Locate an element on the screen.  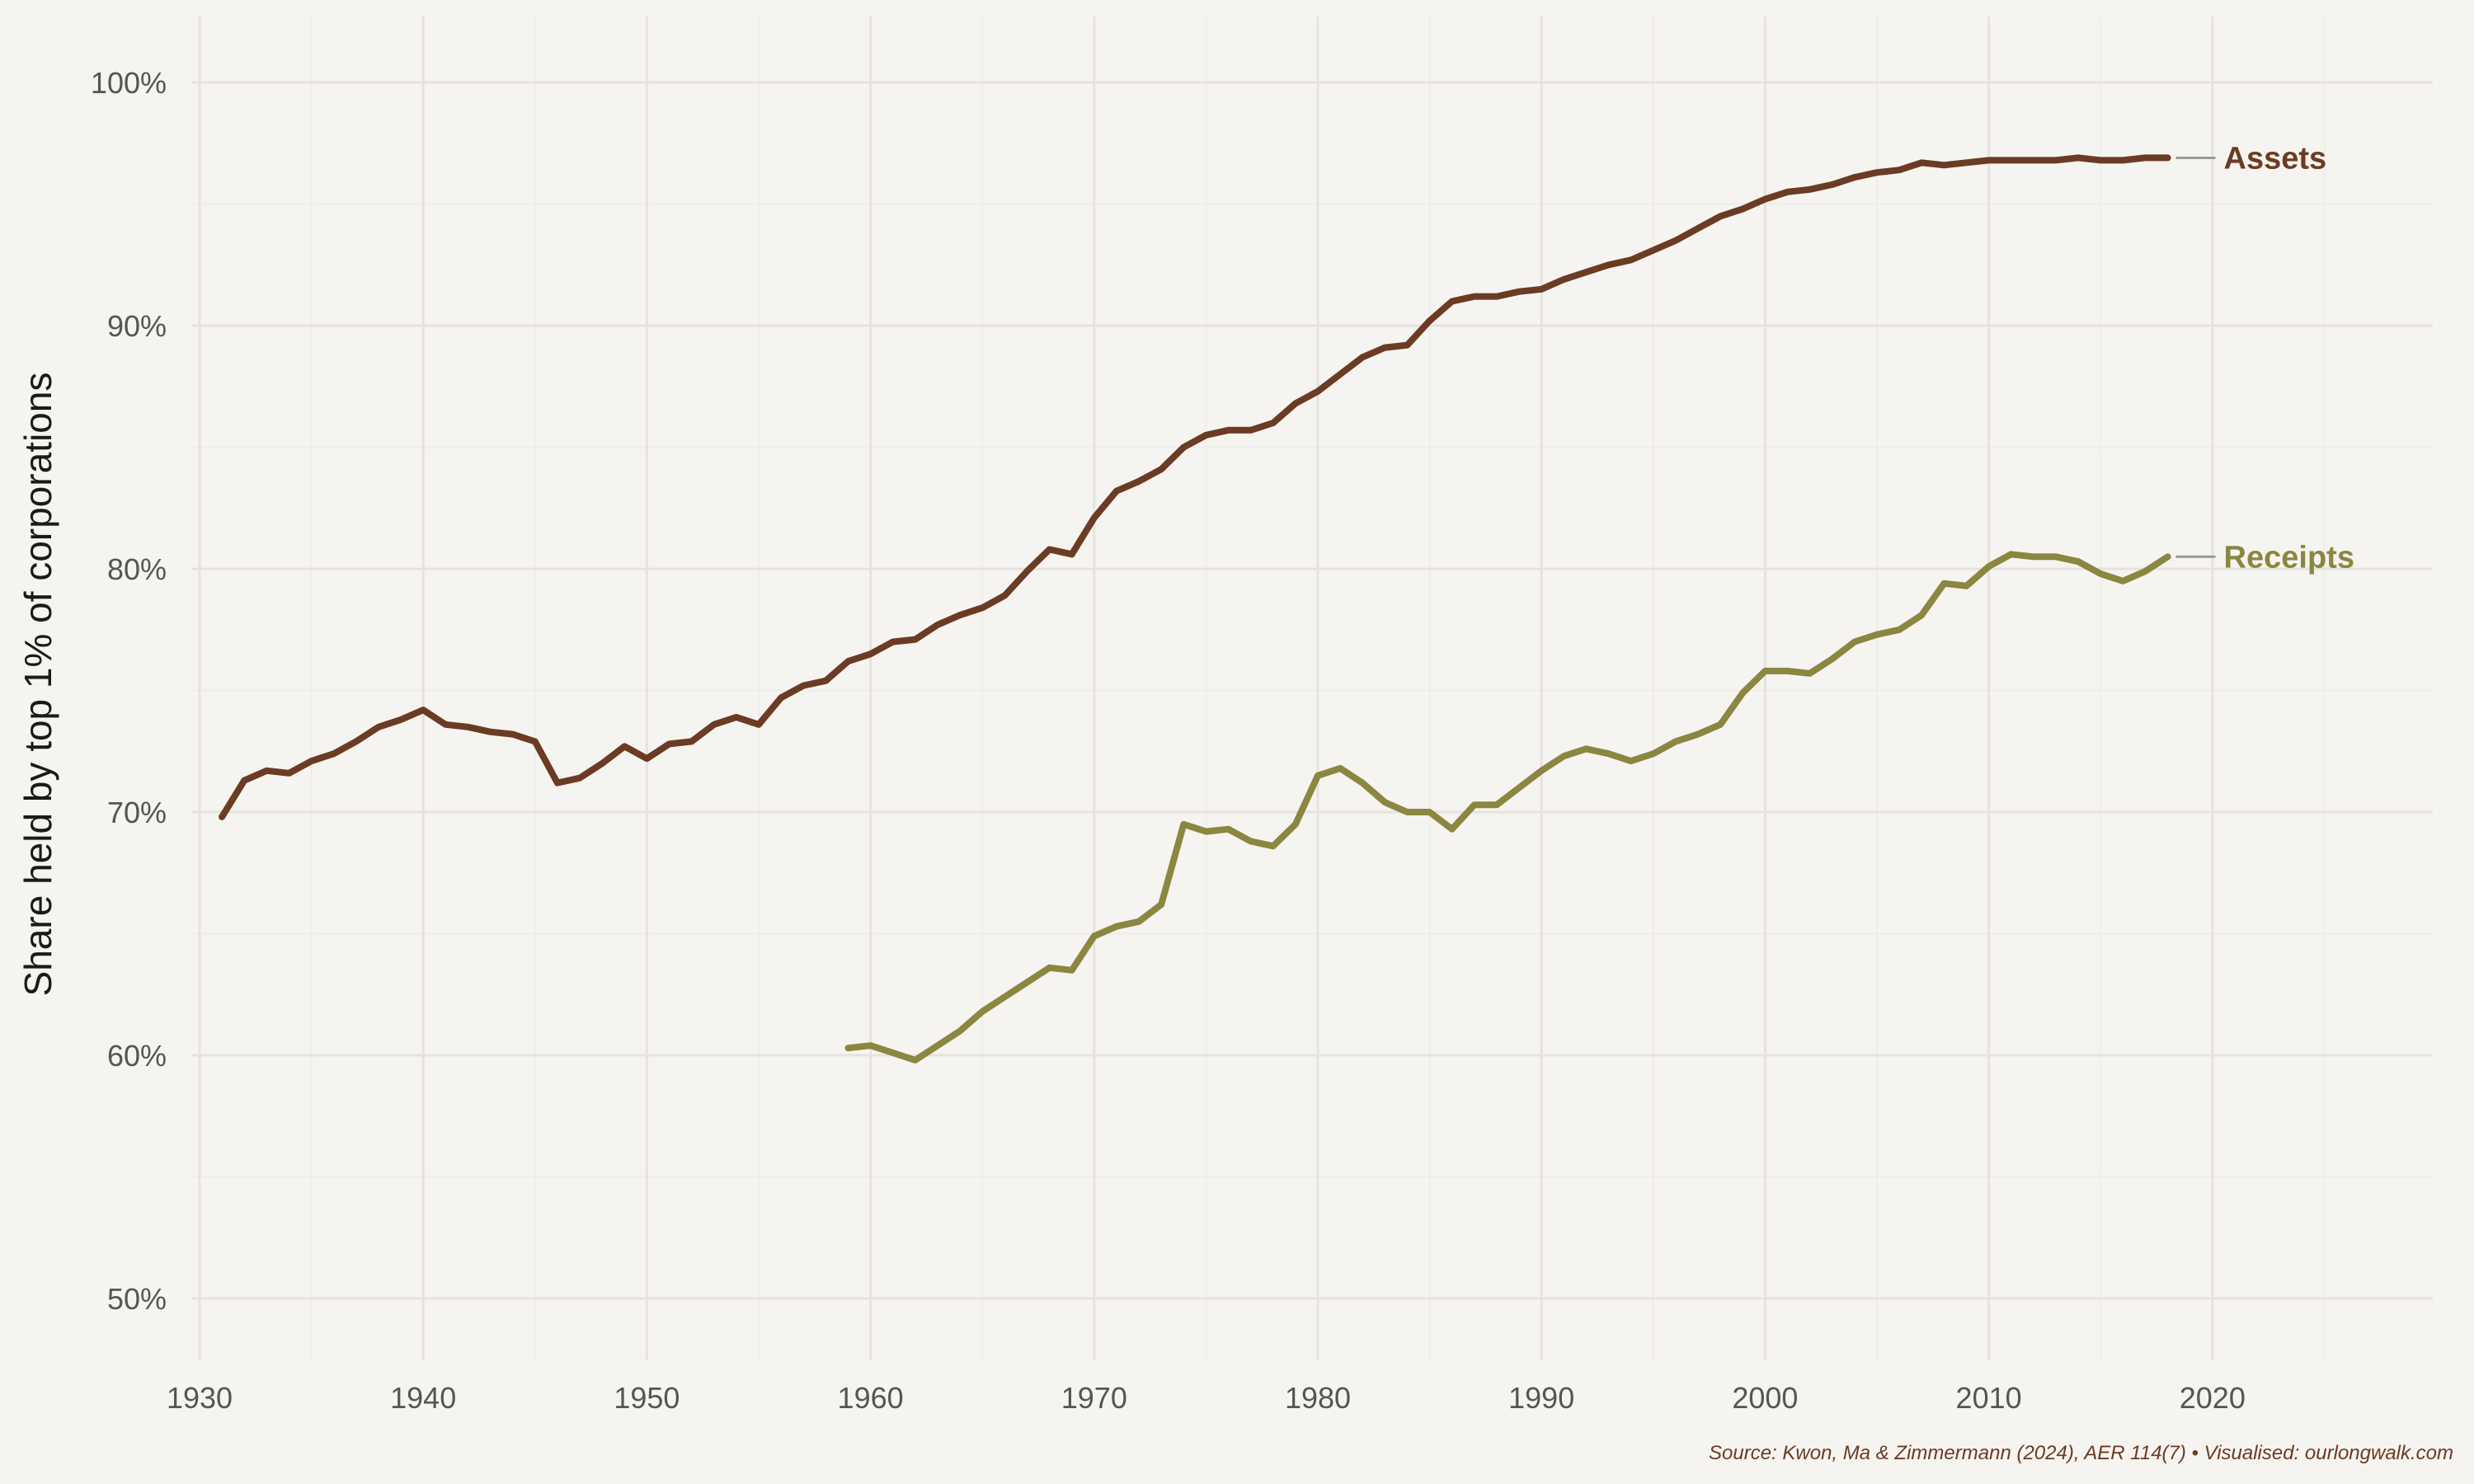
x-tick-label: 1990 is located at coordinates (1541, 1398).